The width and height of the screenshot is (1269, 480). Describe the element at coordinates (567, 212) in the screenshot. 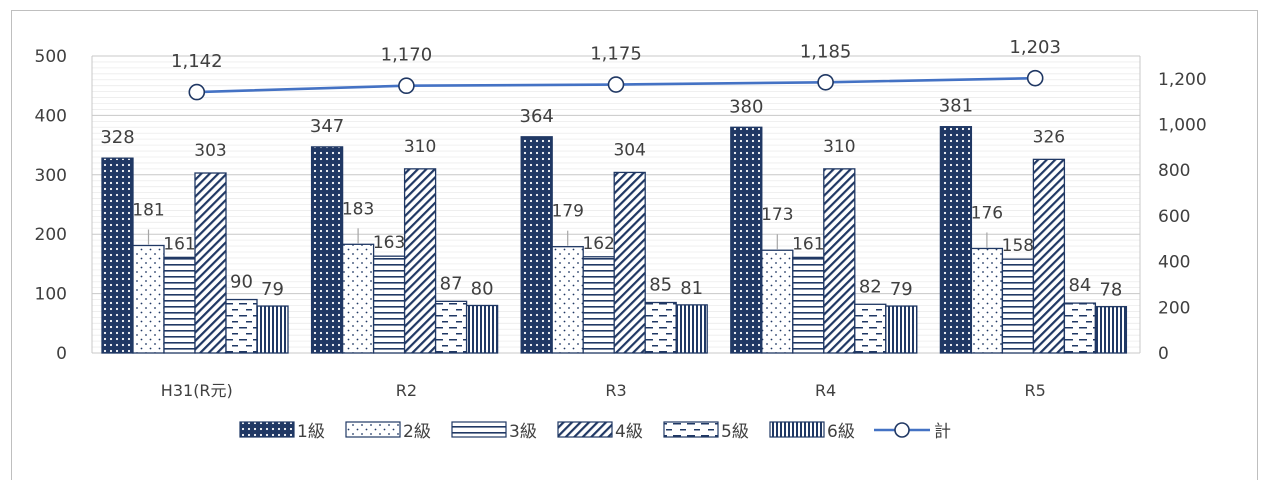

I see `data-label: 179` at that location.